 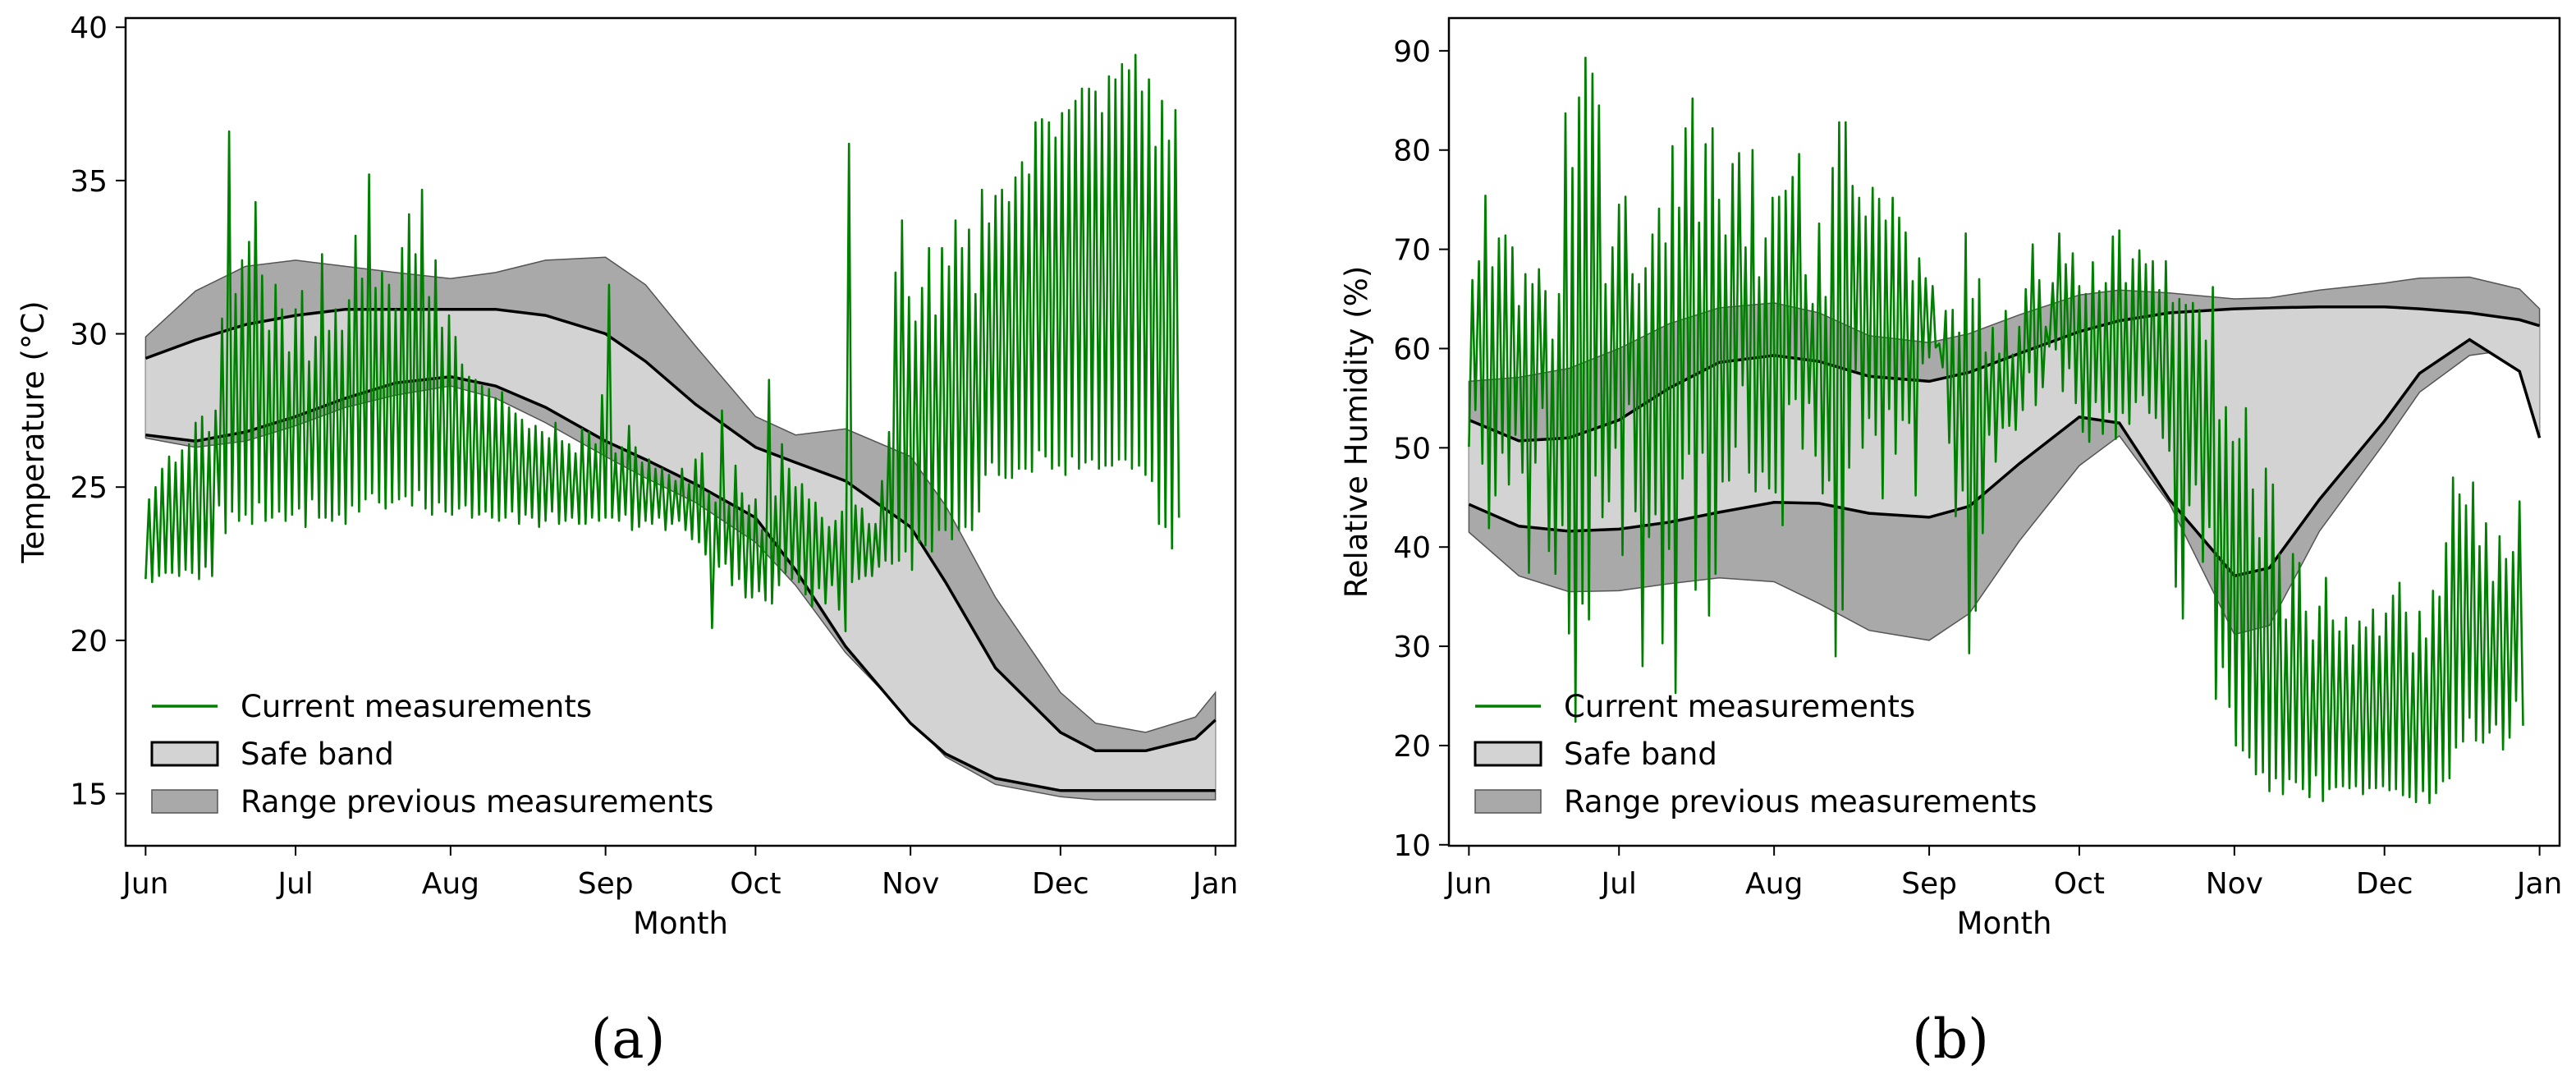 I want to click on y-tick-label: 90, so click(x=1412, y=52).